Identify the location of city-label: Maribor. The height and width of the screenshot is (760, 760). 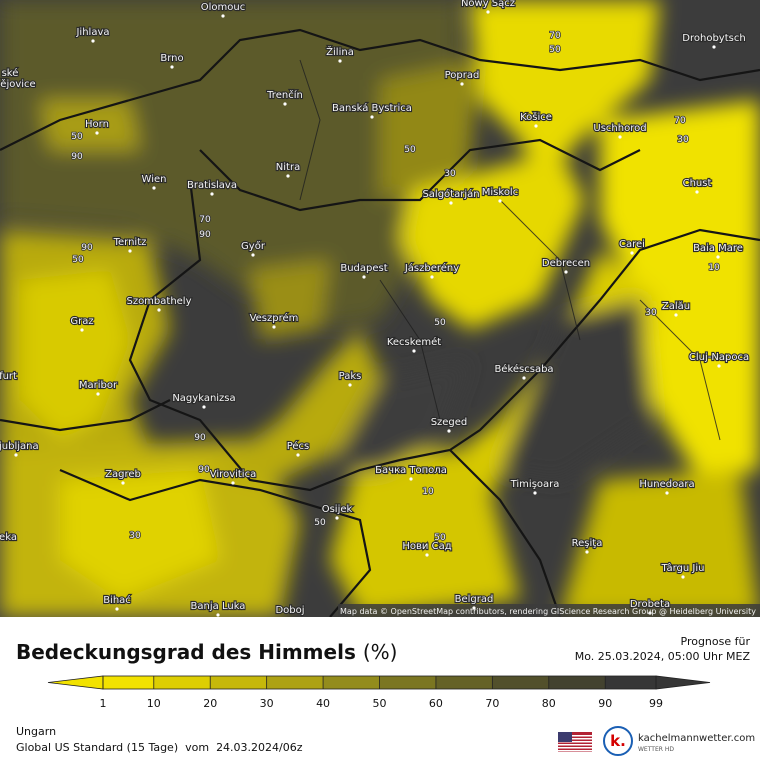
(98, 385).